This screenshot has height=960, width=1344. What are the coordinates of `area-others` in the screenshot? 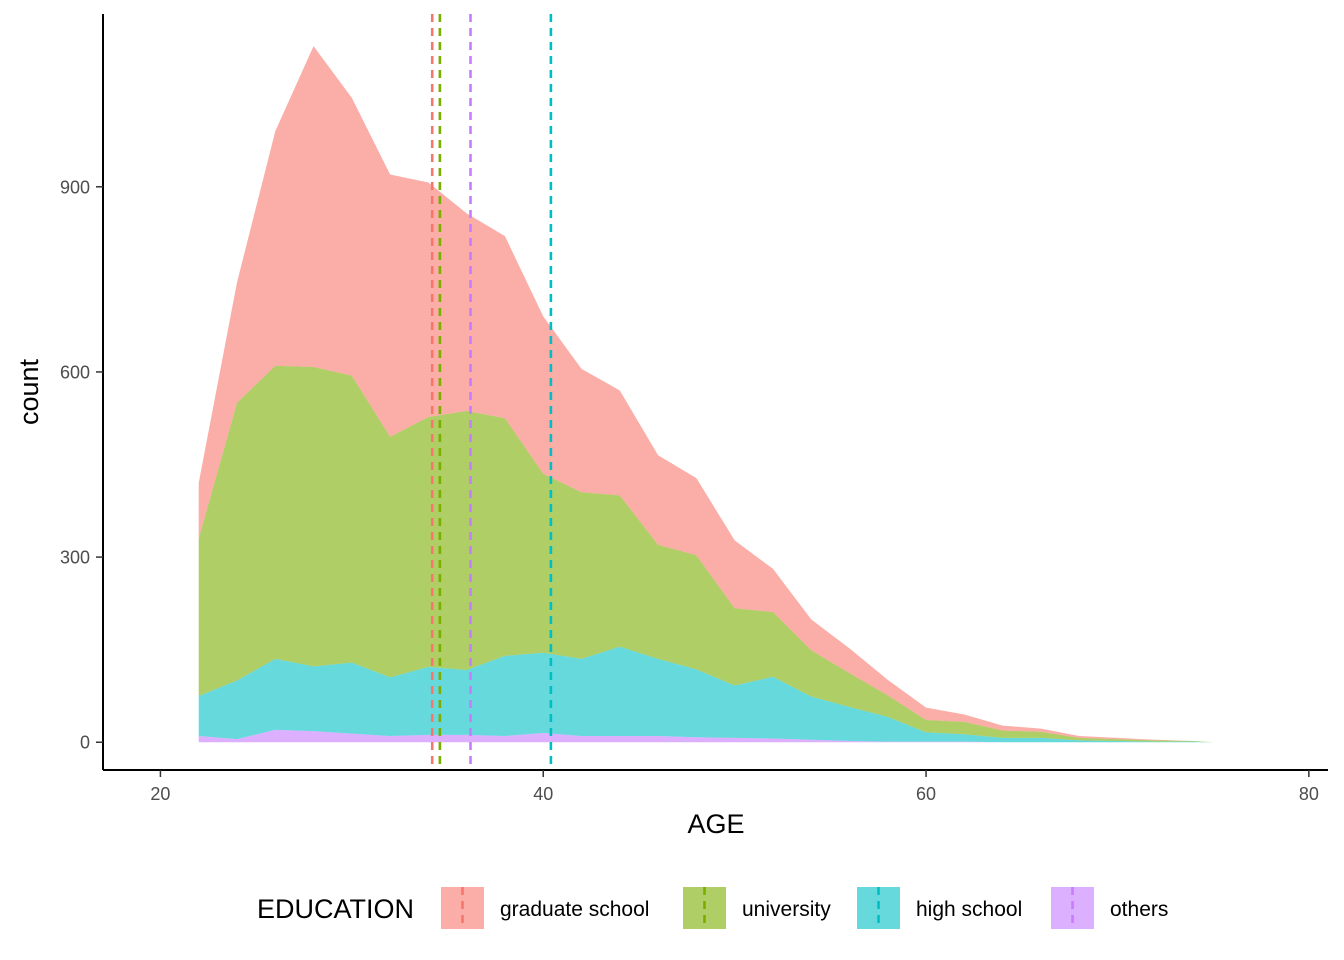 It's located at (706, 736).